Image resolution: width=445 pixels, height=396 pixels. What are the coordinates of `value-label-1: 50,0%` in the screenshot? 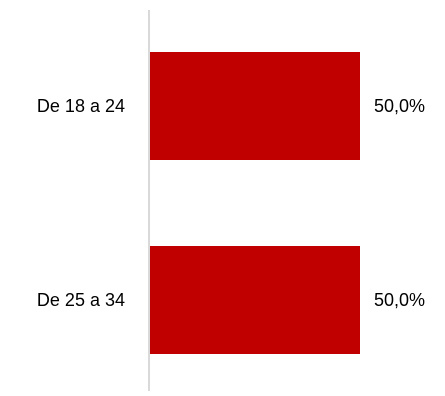 It's located at (399, 106).